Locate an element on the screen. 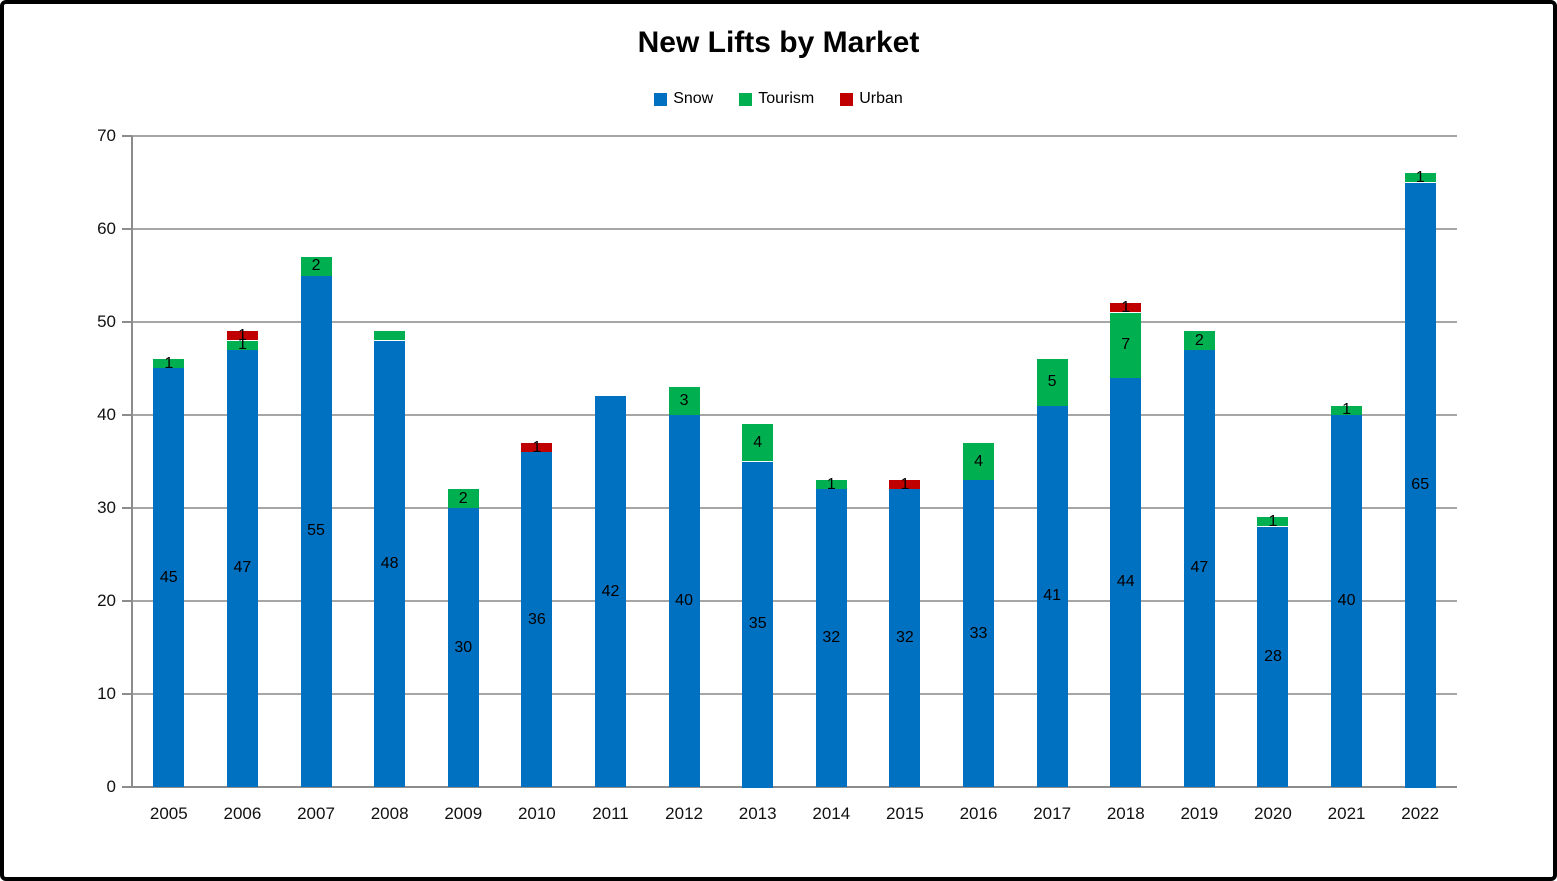  data-label-snow-2020: 28 is located at coordinates (1273, 656).